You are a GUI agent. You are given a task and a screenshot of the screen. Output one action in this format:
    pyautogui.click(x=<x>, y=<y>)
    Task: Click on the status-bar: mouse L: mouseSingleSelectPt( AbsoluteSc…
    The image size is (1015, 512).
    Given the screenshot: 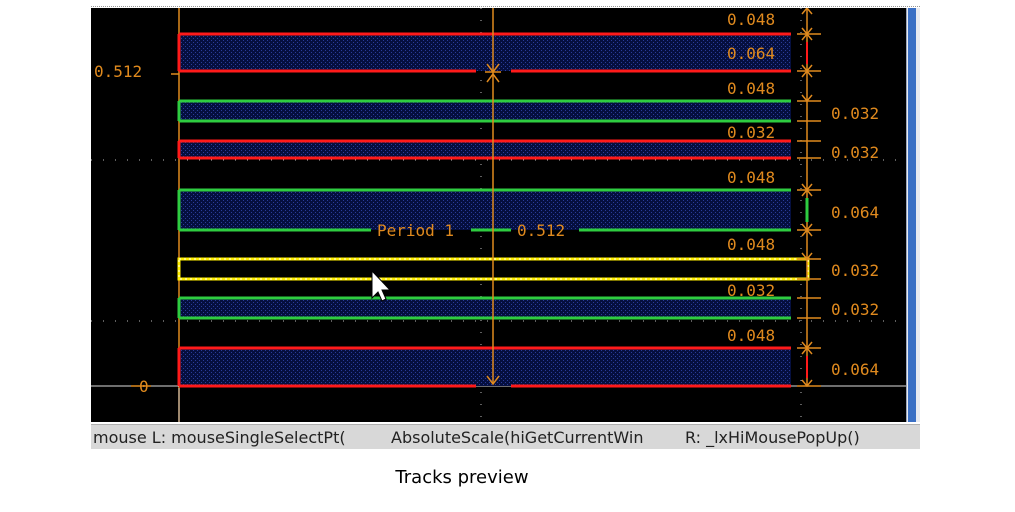 What is the action you would take?
    pyautogui.click(x=505, y=436)
    